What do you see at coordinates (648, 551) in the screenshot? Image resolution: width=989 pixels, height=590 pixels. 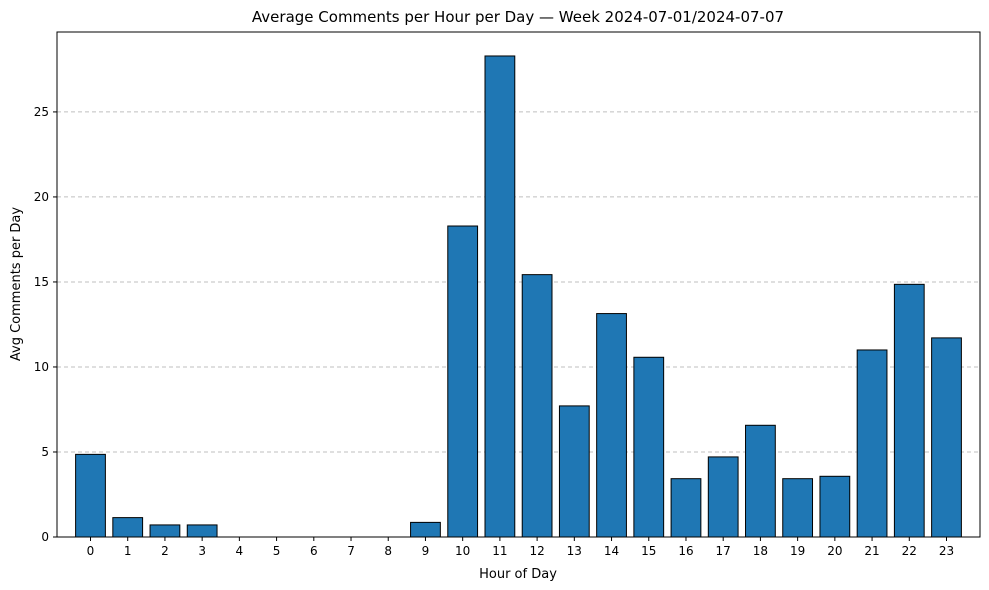 I see `x-tick-label: 15` at bounding box center [648, 551].